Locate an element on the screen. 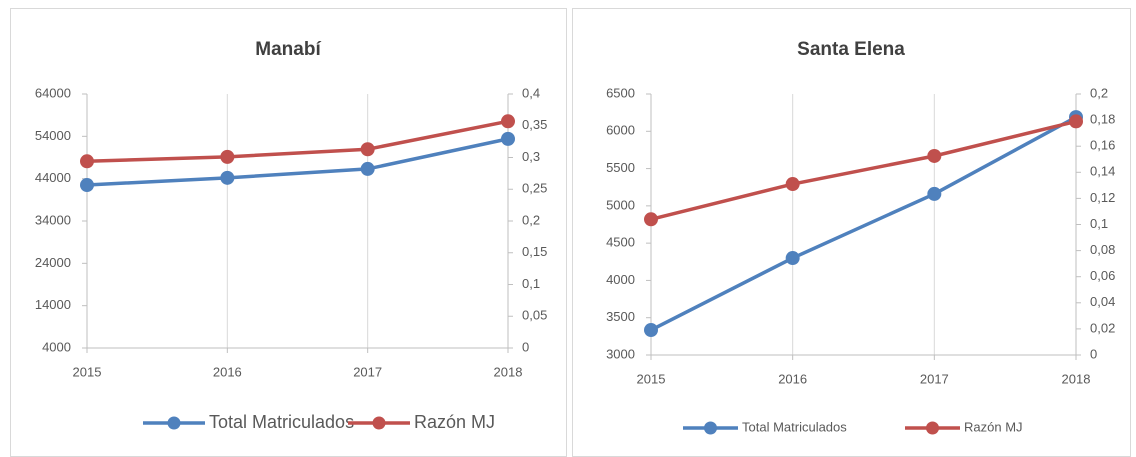 This screenshot has height=457, width=1136. y2-tick-label: 0,3 is located at coordinates (531, 156).